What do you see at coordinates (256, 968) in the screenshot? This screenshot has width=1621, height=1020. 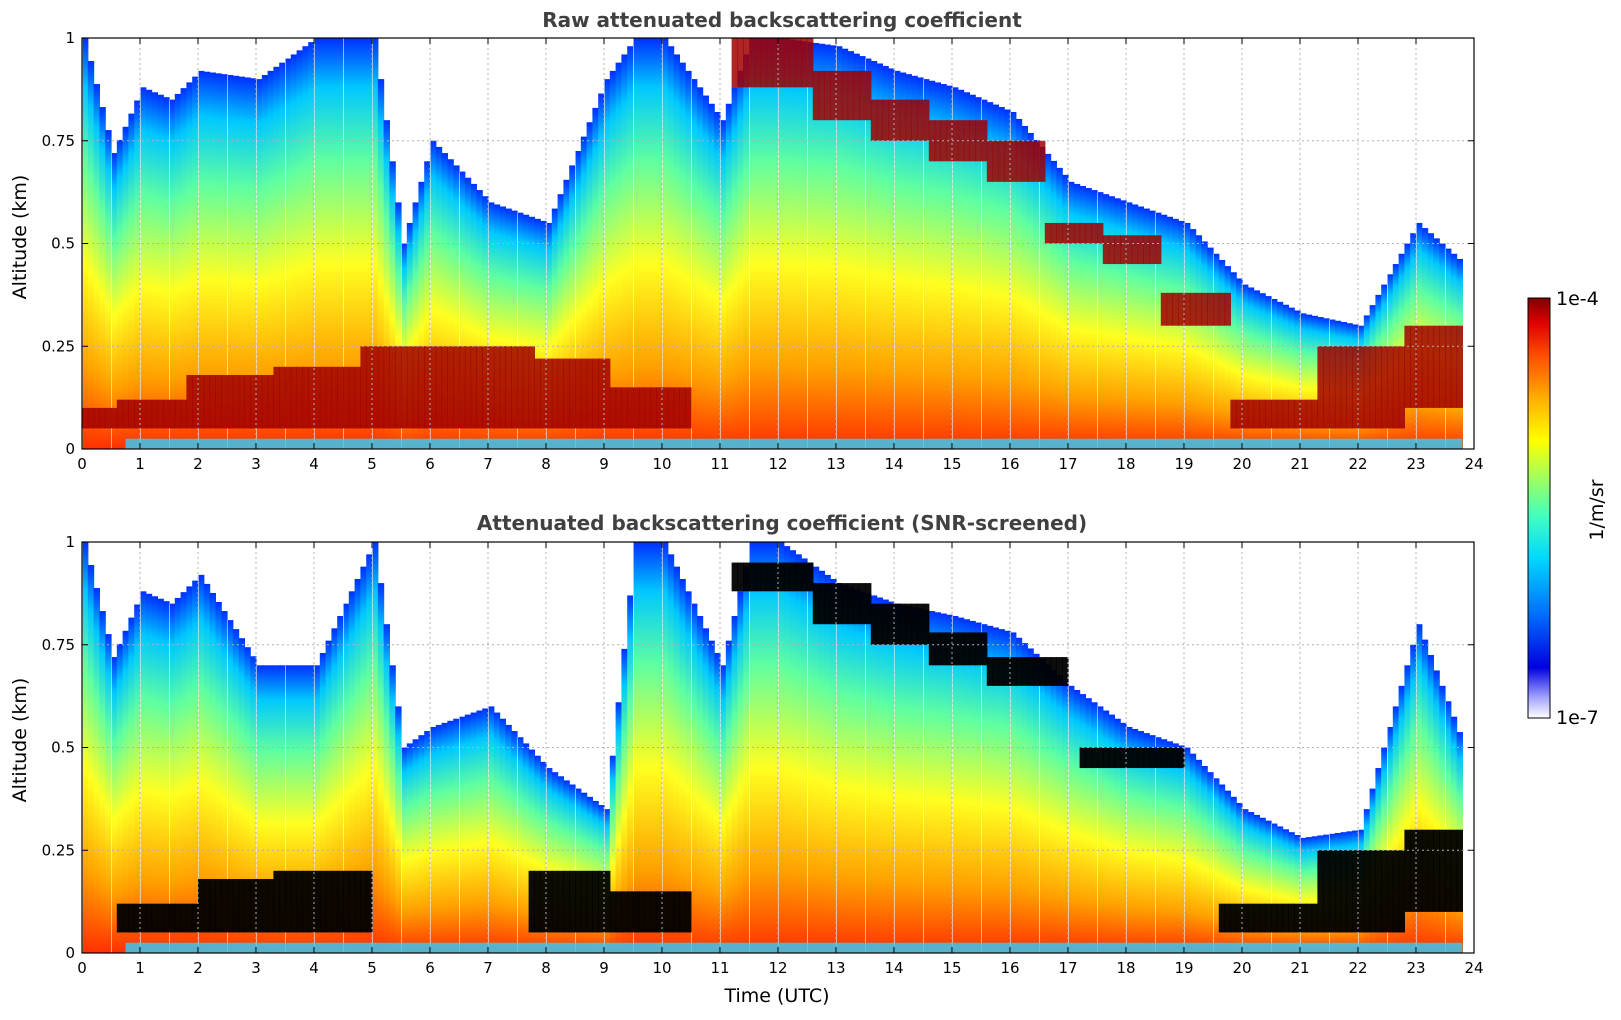 I see `x-tick-label: 3` at bounding box center [256, 968].